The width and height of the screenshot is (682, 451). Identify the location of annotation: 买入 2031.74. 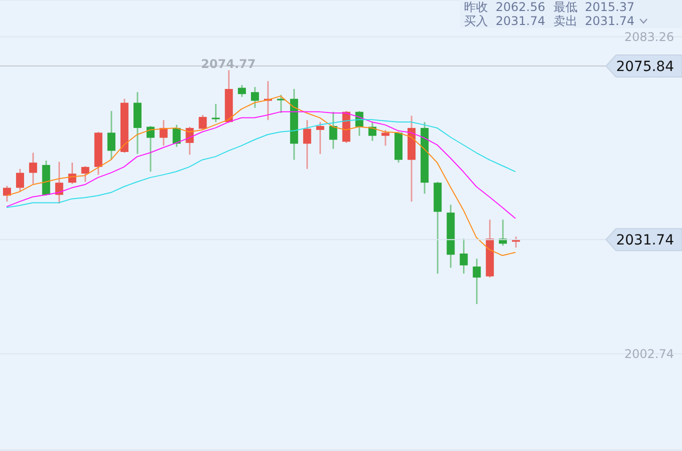
(505, 21).